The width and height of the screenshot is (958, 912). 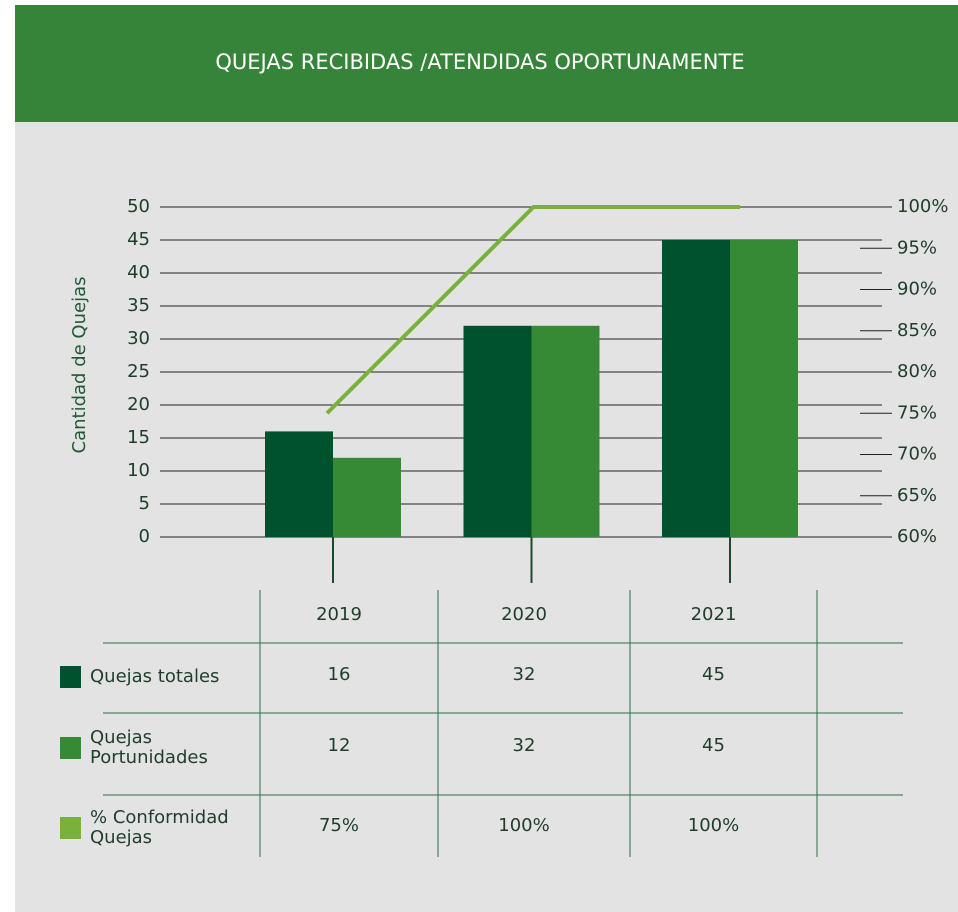 I want to click on table-header: 2021, so click(x=714, y=614).